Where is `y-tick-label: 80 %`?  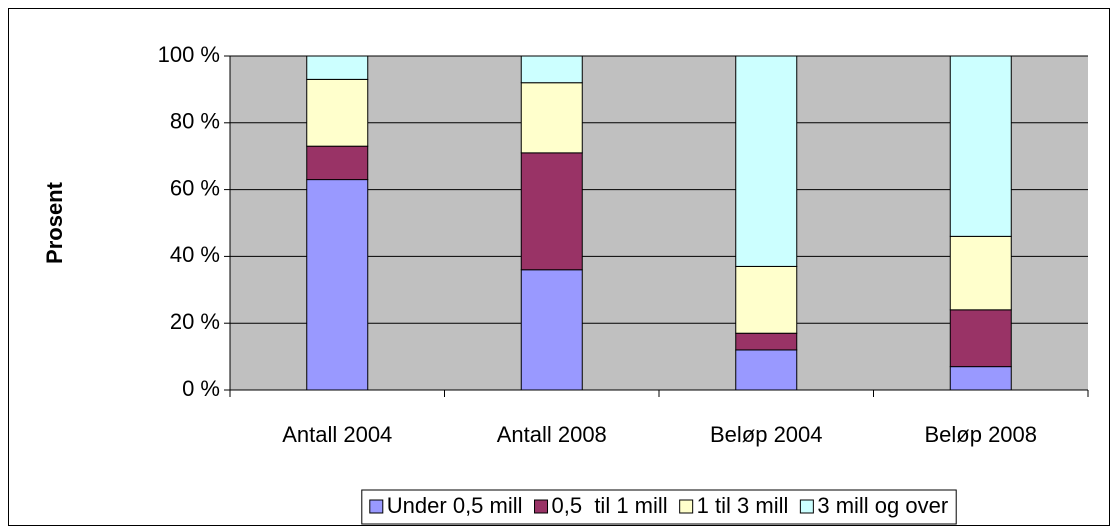
y-tick-label: 80 % is located at coordinates (195, 121).